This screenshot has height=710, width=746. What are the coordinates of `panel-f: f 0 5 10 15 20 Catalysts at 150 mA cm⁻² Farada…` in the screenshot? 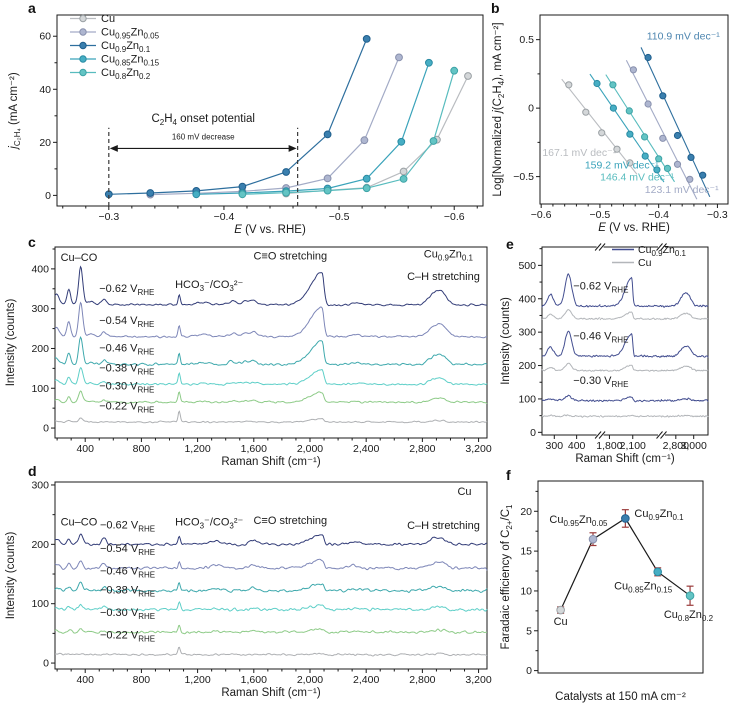 It's located at (623, 586).